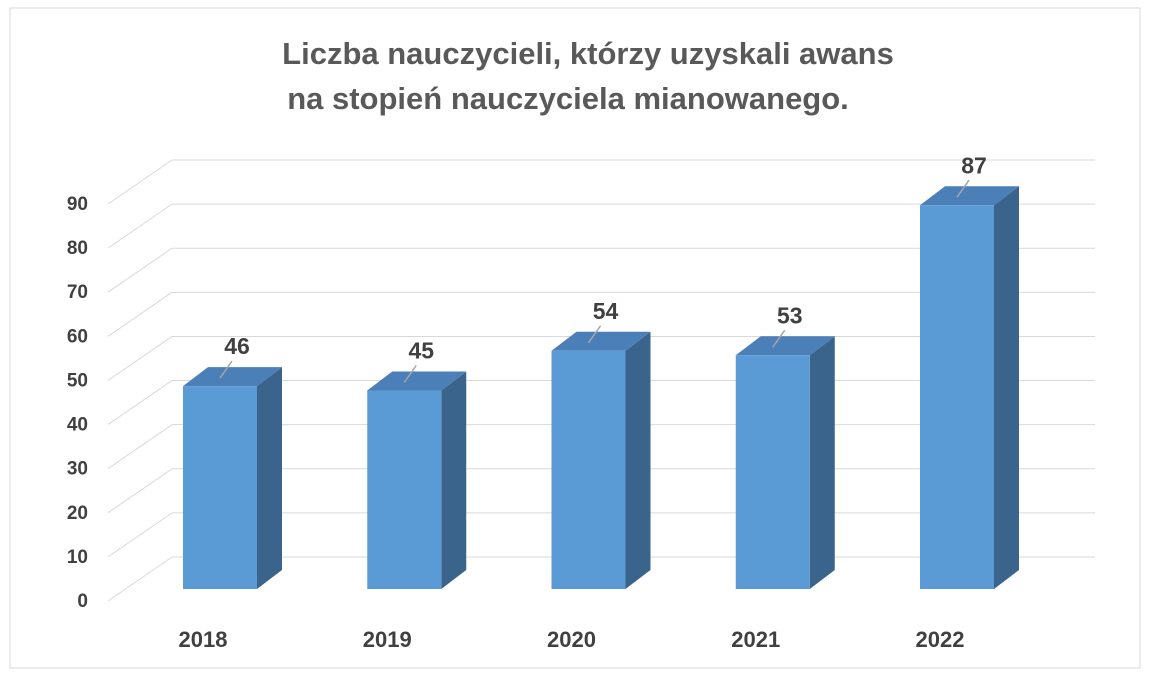 This screenshot has height=676, width=1149. Describe the element at coordinates (82, 601) in the screenshot. I see `y-tick-label: 0` at that location.